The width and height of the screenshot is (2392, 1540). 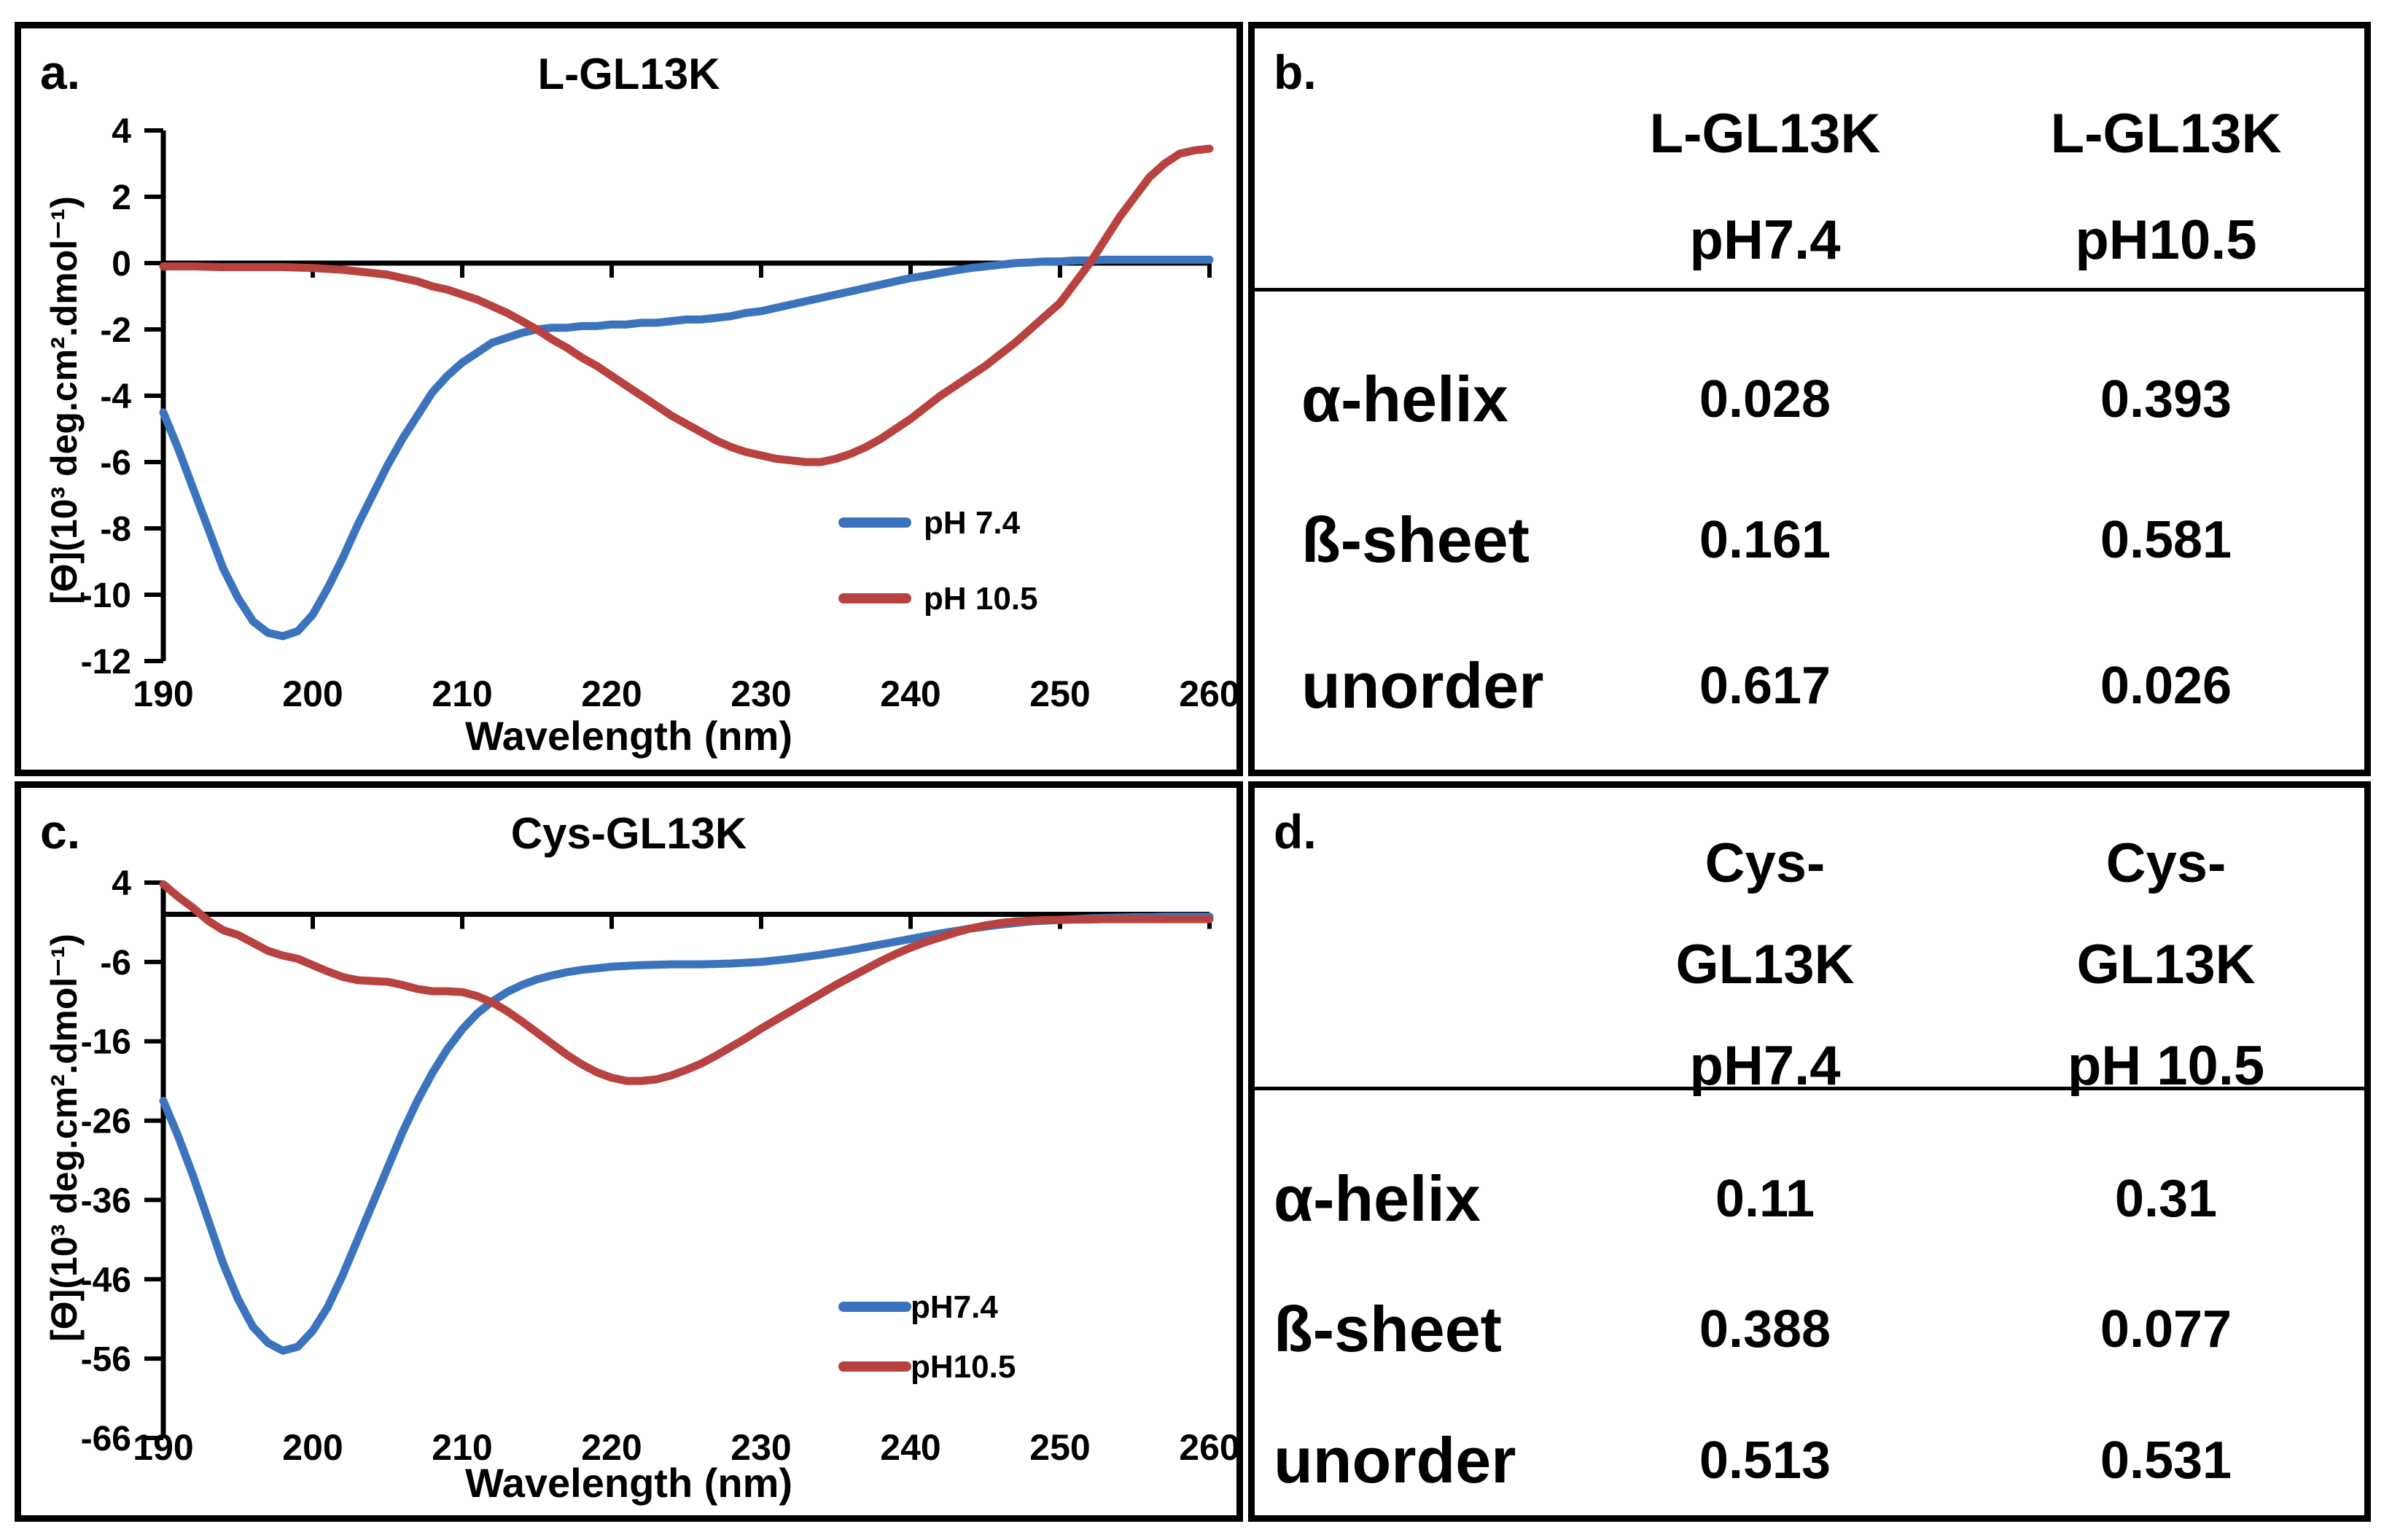 I want to click on chart-title-c: Cys-GL13K, so click(x=628, y=833).